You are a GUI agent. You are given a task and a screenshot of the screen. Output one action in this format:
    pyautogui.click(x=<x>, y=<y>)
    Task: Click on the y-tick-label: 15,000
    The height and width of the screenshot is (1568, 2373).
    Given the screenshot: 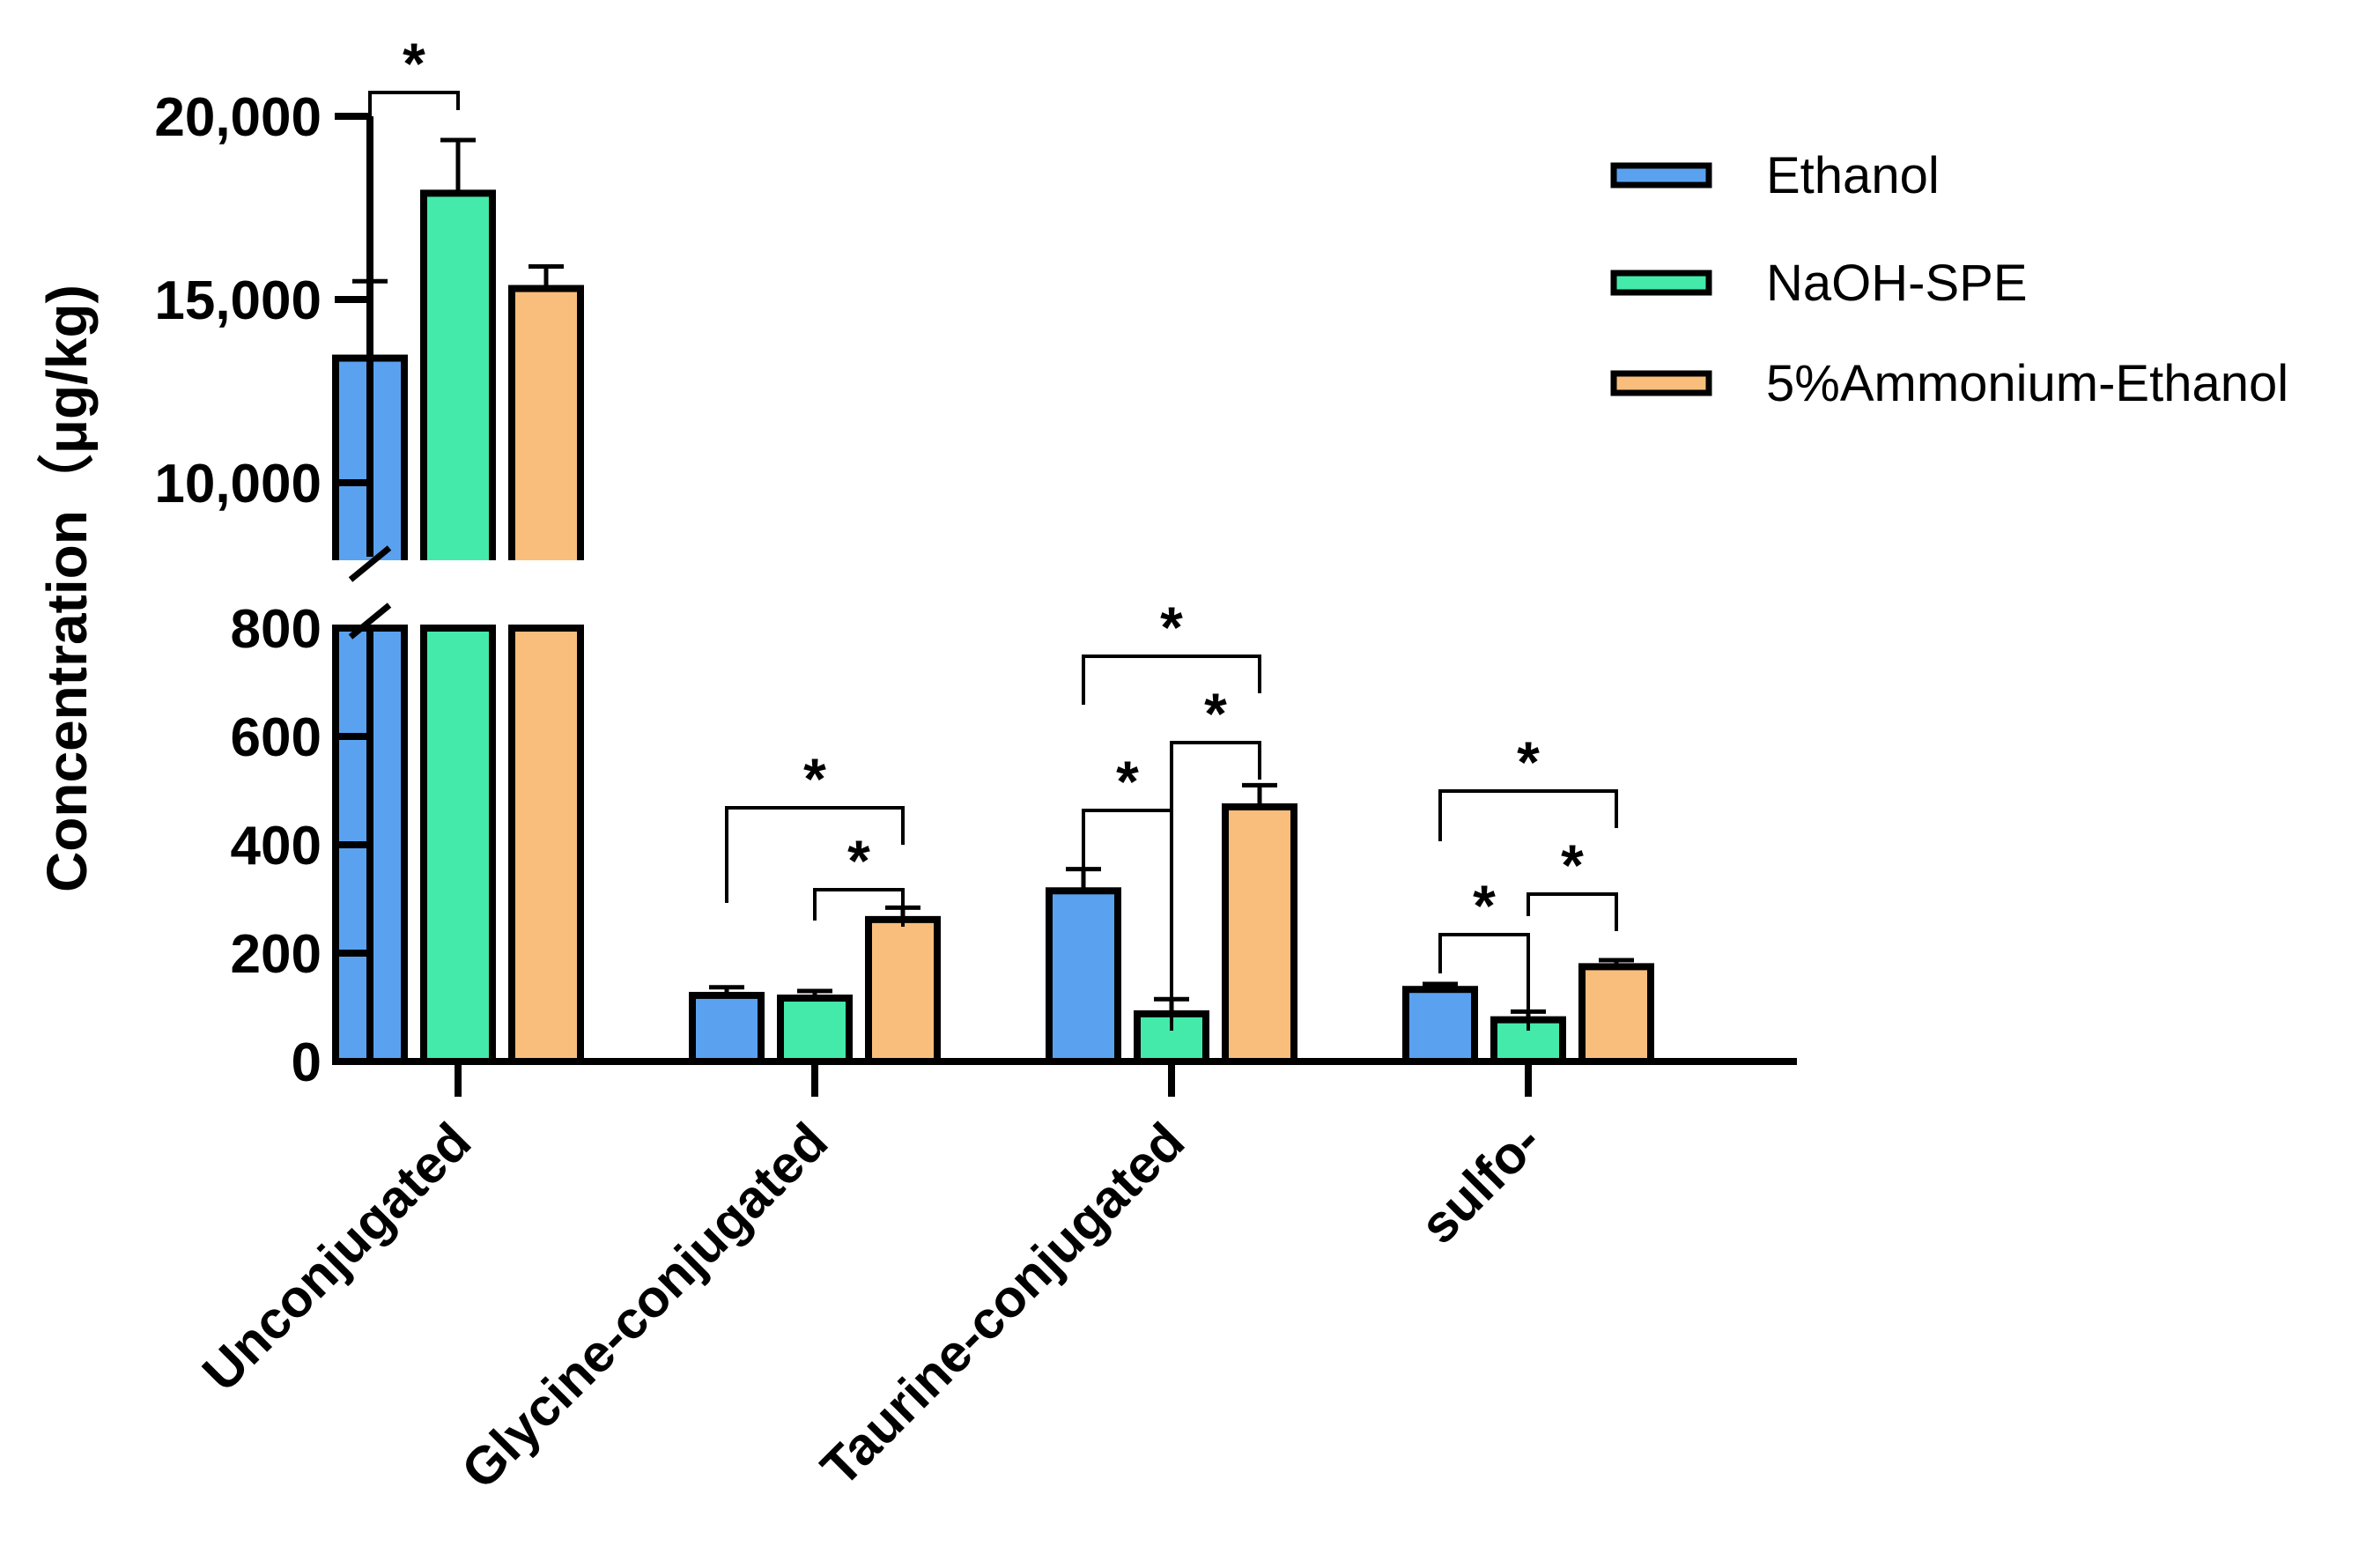 What is the action you would take?
    pyautogui.click(x=238, y=300)
    